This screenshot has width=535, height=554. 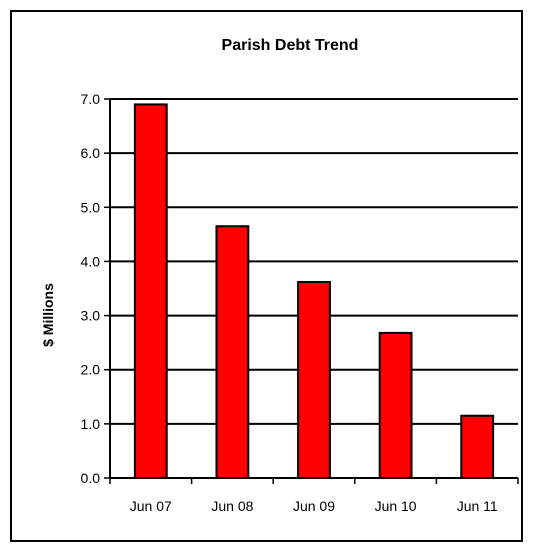 What do you see at coordinates (396, 506) in the screenshot?
I see `x-tick-label: Jun 10` at bounding box center [396, 506].